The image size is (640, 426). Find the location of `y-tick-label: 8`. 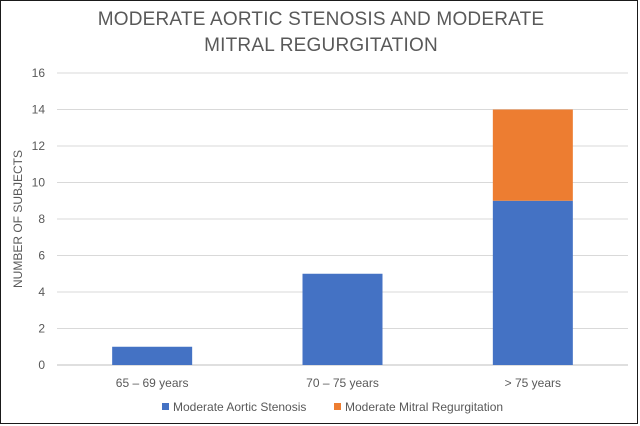

y-tick-label: 8 is located at coordinates (41, 219).